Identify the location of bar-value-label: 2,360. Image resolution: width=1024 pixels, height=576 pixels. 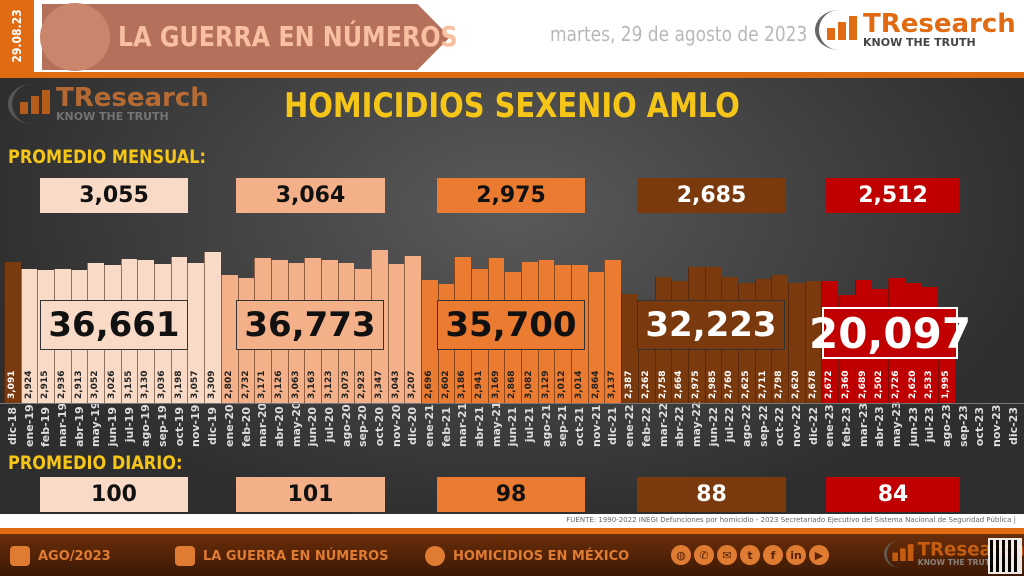
(846, 384).